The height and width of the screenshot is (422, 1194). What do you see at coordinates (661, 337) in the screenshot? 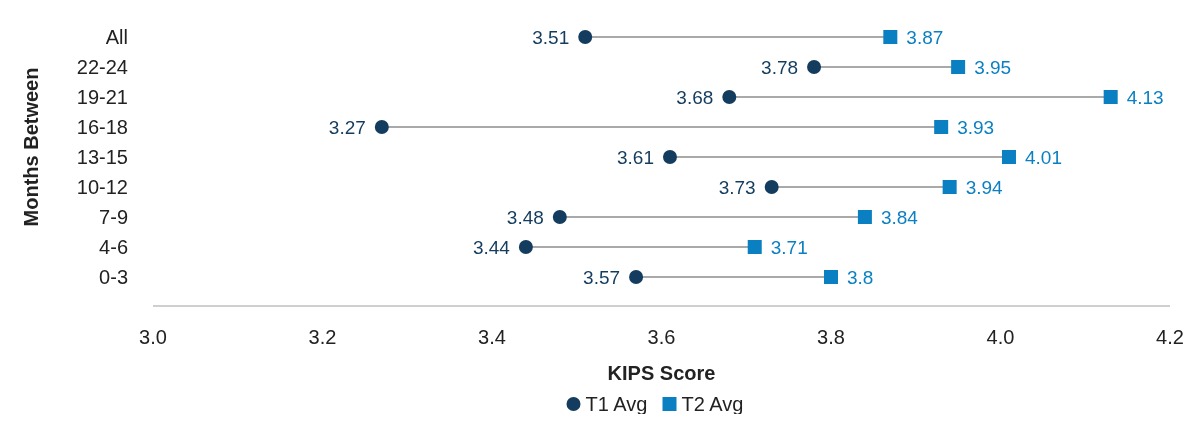
I see `x-tick-label: 3.6` at bounding box center [661, 337].